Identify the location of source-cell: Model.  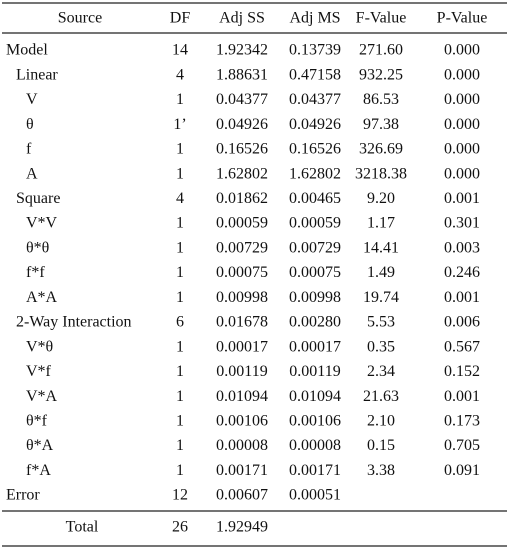
(27, 50).